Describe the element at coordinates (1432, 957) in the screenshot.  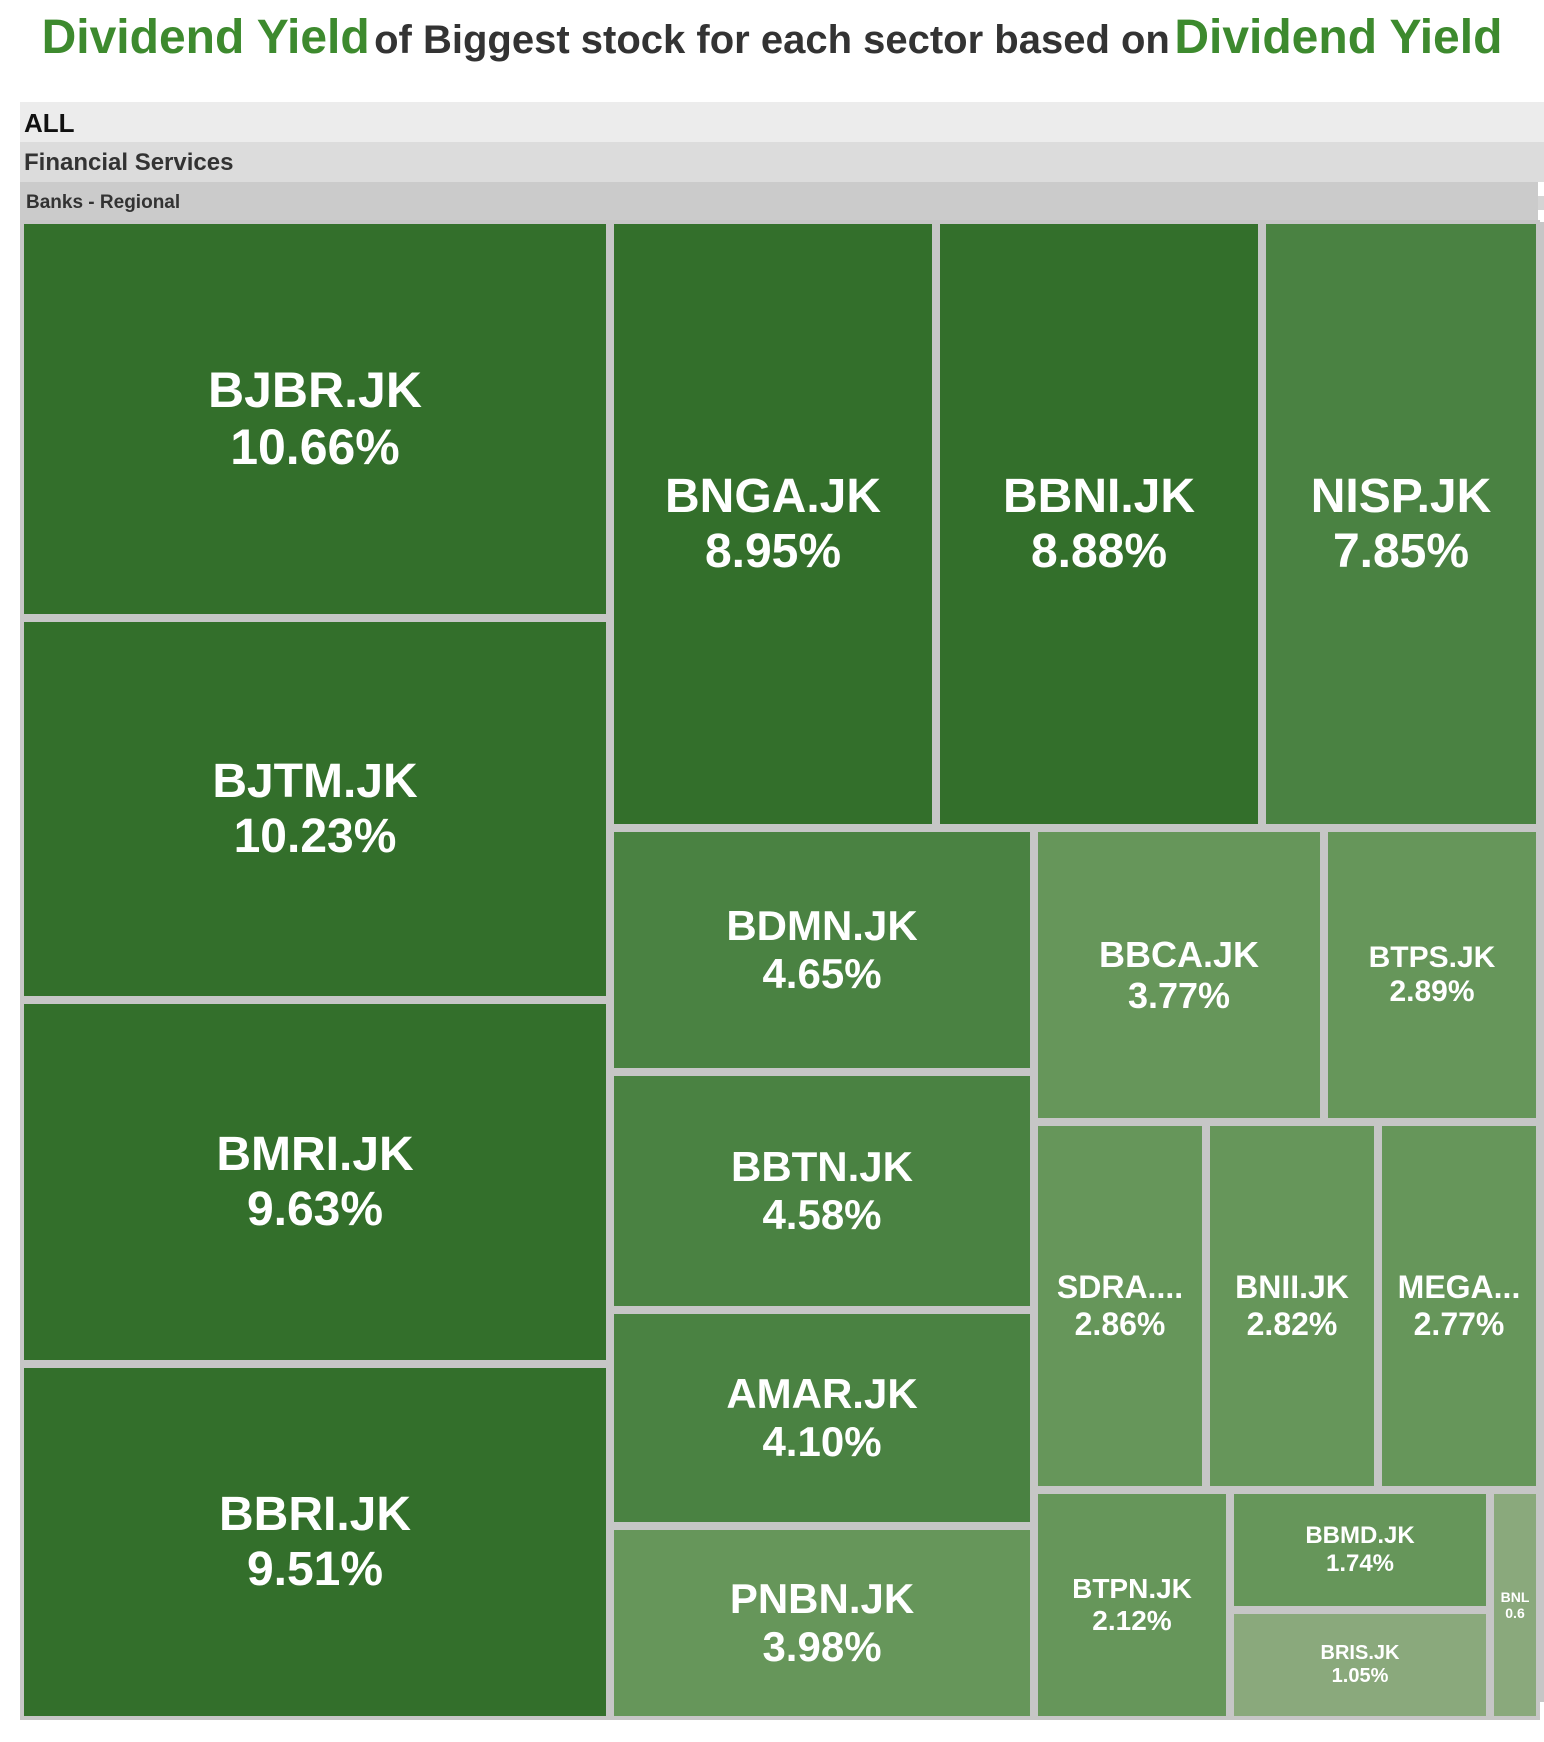
I see `tile-ticker-label: BTPS.JK` at that location.